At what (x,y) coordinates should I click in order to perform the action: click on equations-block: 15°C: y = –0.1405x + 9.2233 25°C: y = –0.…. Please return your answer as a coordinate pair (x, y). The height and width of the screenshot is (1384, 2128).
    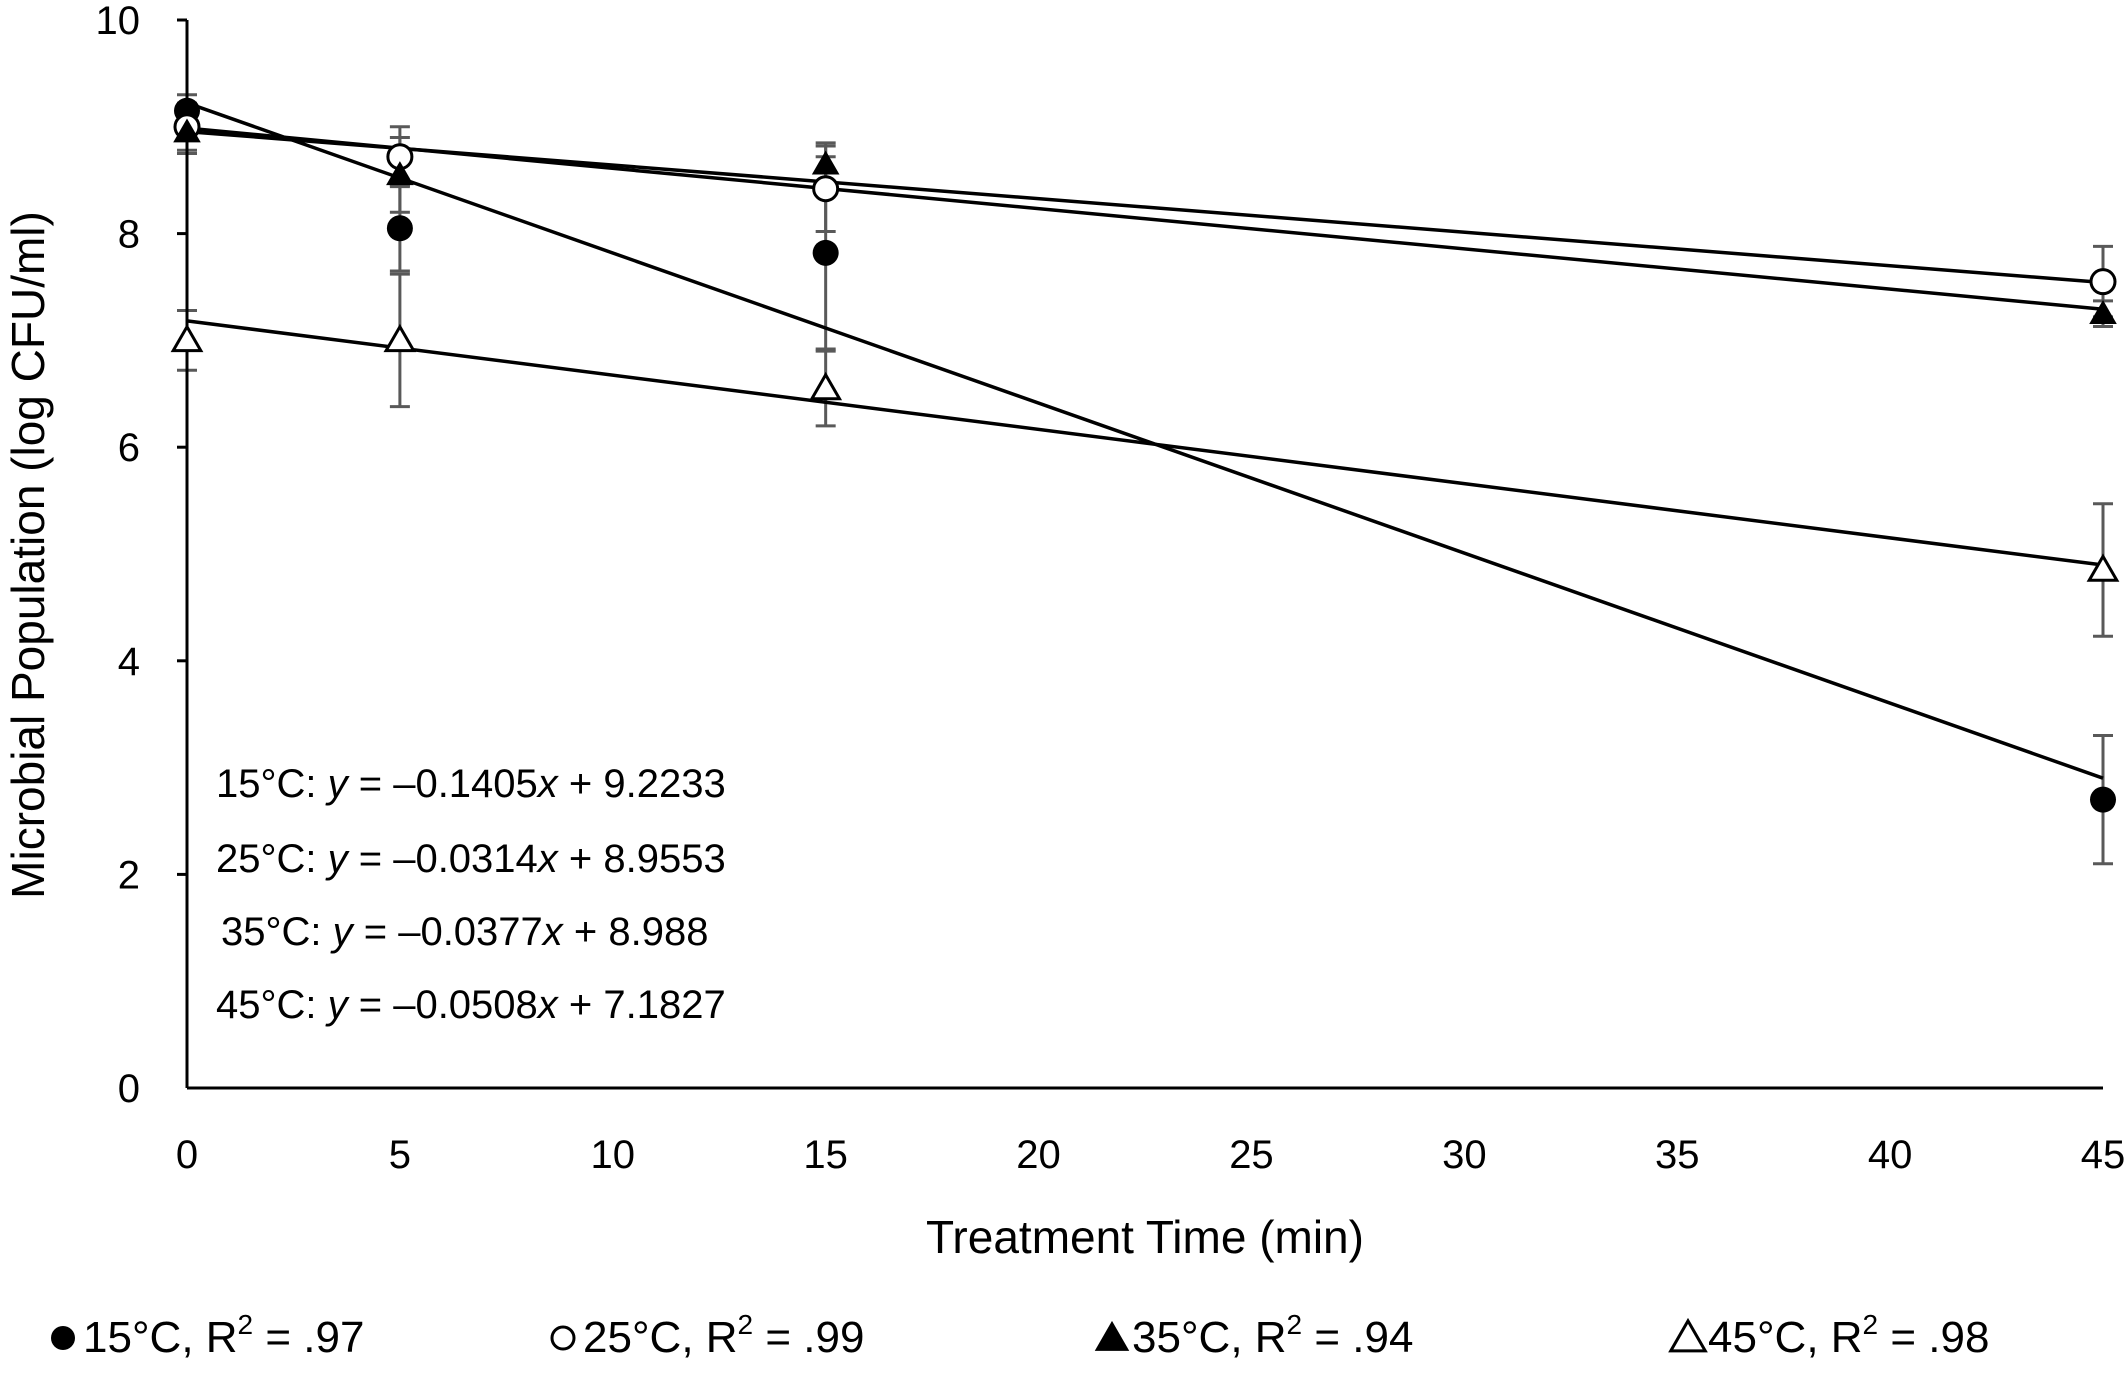
    Looking at the image, I should click on (471, 894).